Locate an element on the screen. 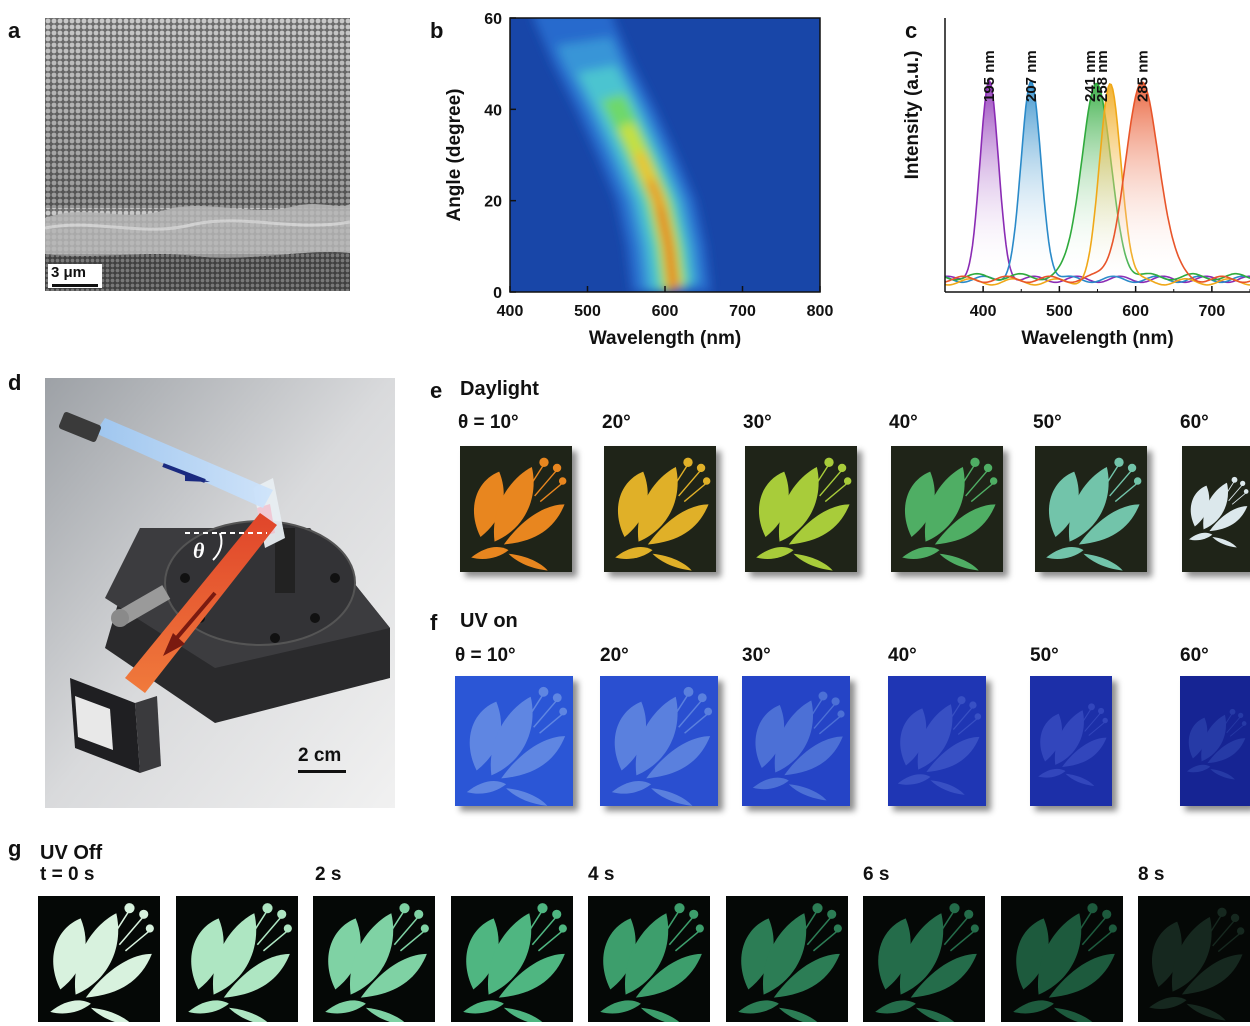 This screenshot has width=1250, height=1026. theta-symbol: θ is located at coordinates (199, 550).